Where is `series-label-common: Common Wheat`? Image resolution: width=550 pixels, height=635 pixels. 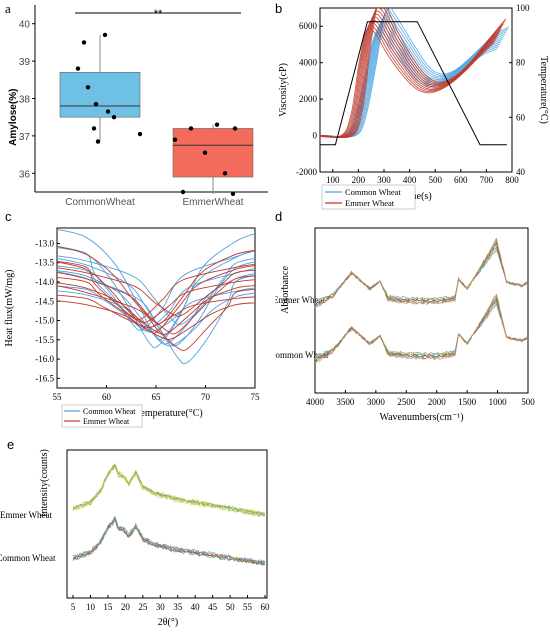
series-label-common: Common Wheat is located at coordinates (302, 355).